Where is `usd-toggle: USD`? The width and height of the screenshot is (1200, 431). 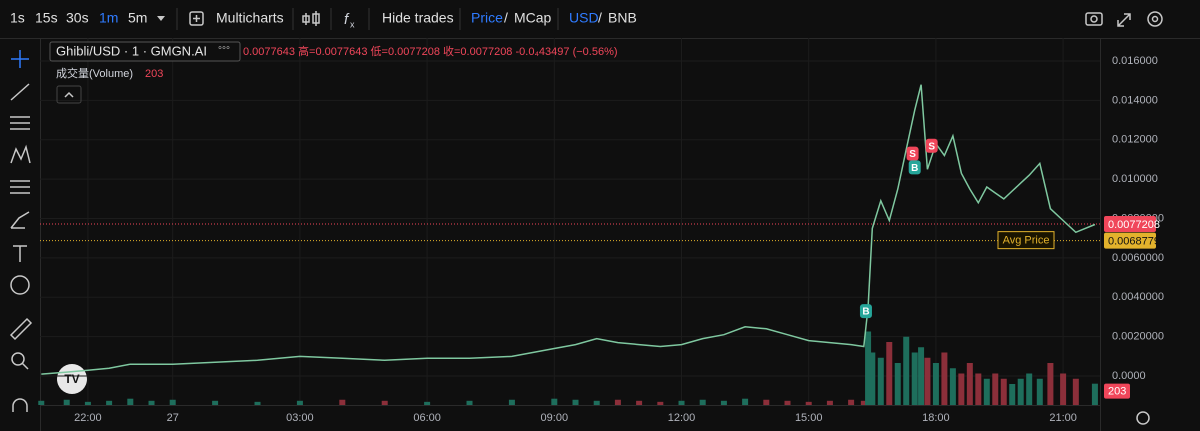 usd-toggle: USD is located at coordinates (584, 18).